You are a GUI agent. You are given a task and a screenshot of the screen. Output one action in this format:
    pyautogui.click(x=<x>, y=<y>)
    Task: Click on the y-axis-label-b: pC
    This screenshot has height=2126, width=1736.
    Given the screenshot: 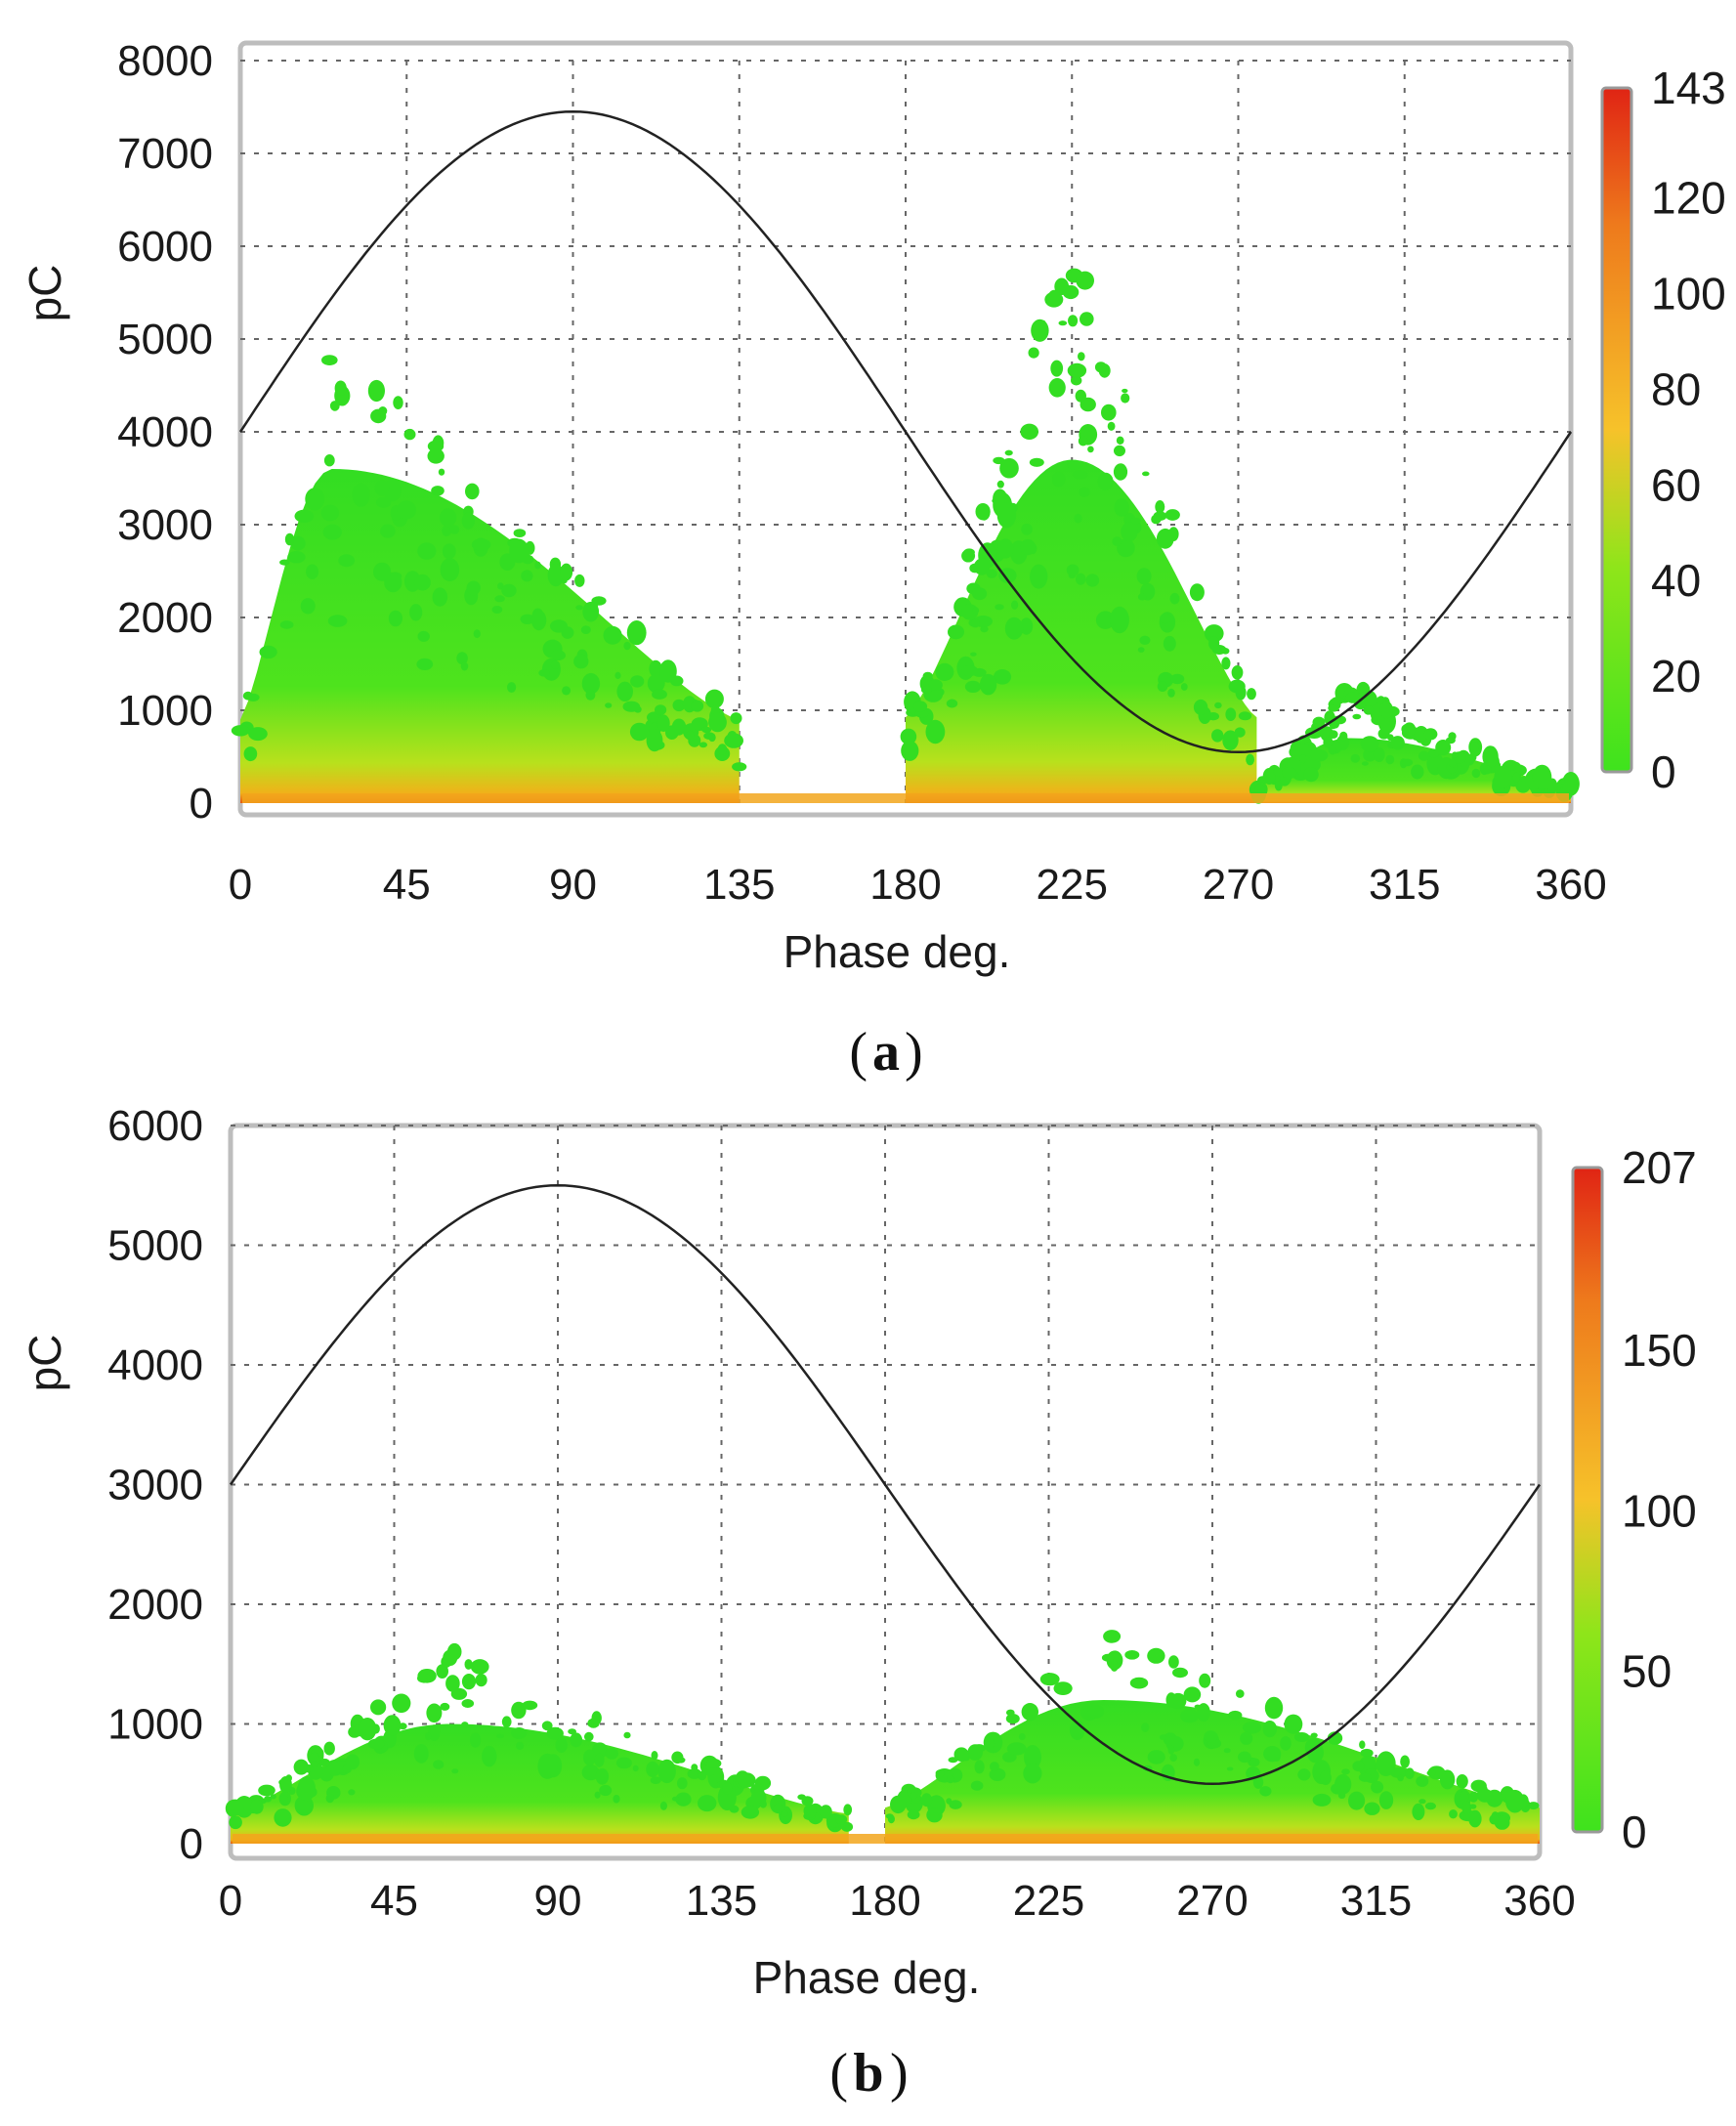 What is the action you would take?
    pyautogui.click(x=45, y=1363)
    